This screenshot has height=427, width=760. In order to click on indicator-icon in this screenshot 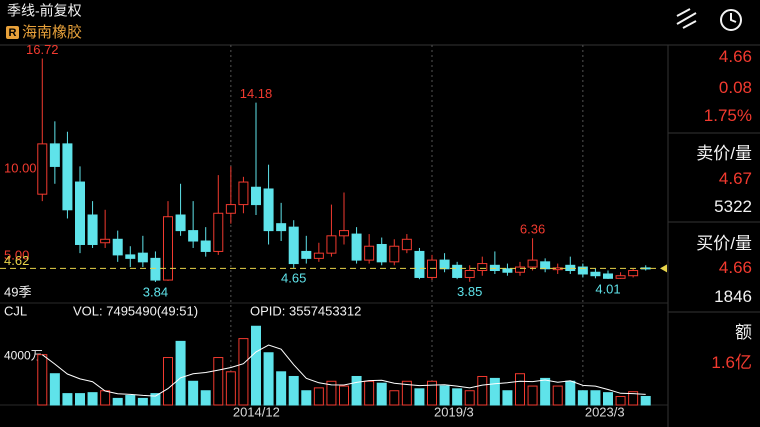, I will do `click(686, 18)`.